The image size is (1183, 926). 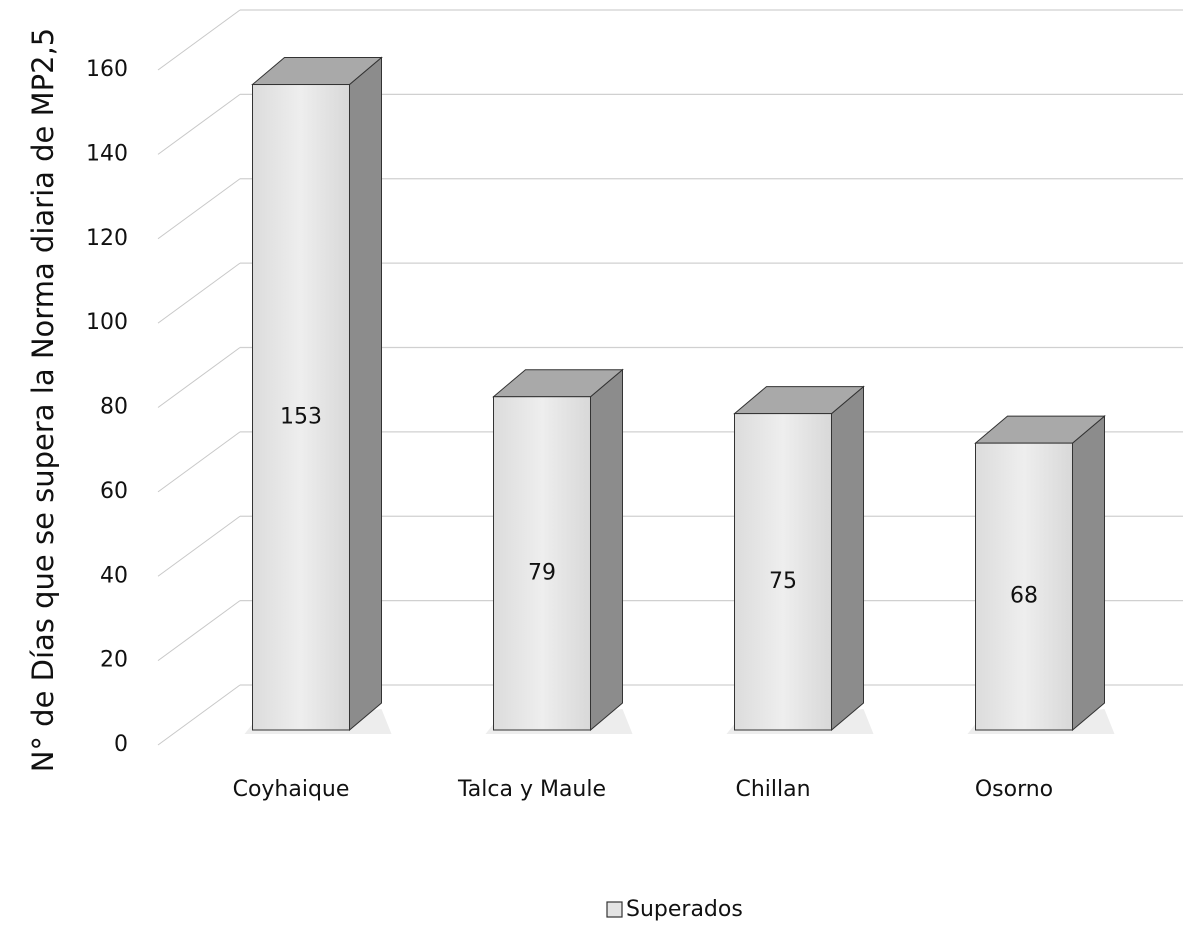 I want to click on y-tick-label: 0, so click(x=121, y=744).